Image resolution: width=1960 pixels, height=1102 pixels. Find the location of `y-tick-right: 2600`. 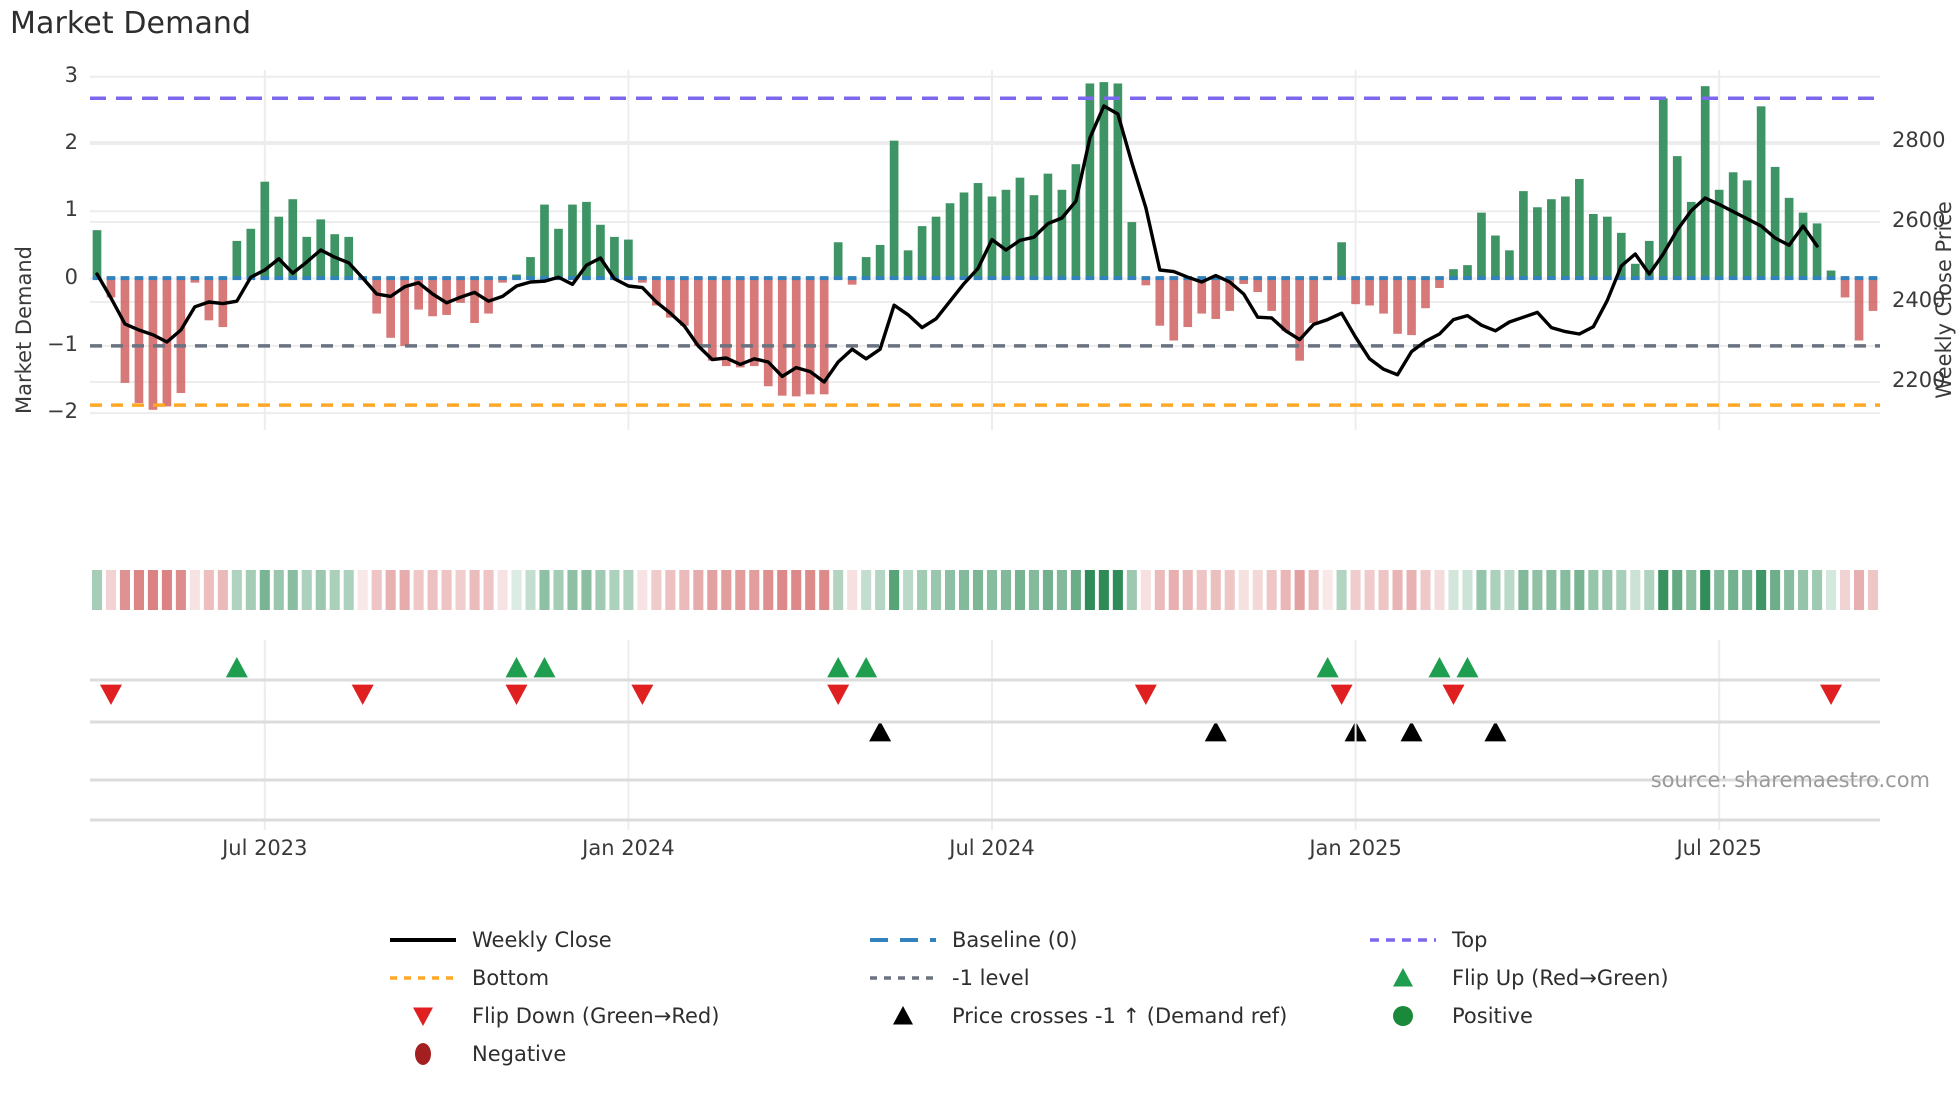

y-tick-right: 2600 is located at coordinates (1919, 220).